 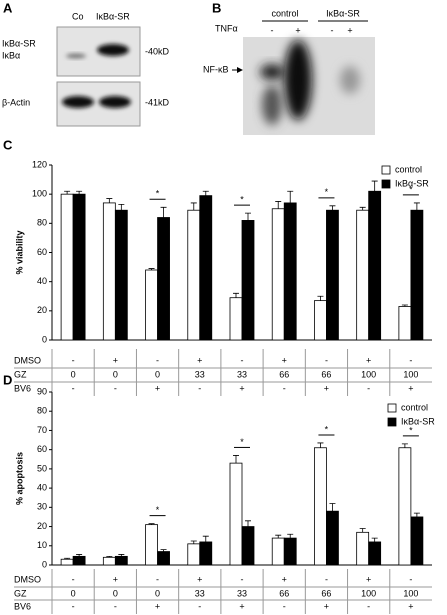 What do you see at coordinates (42, 449) in the screenshot?
I see `y-tick-label: 60` at bounding box center [42, 449].